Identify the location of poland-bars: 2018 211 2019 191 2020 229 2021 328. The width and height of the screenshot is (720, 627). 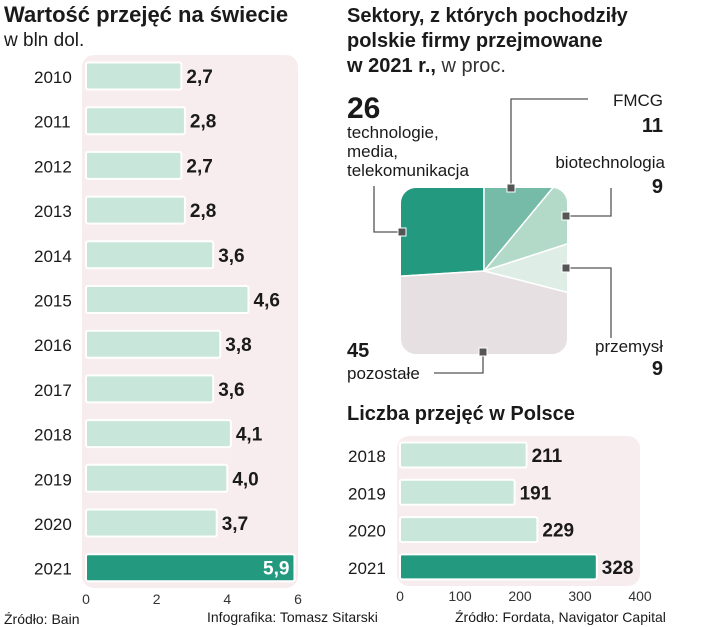
(491, 511).